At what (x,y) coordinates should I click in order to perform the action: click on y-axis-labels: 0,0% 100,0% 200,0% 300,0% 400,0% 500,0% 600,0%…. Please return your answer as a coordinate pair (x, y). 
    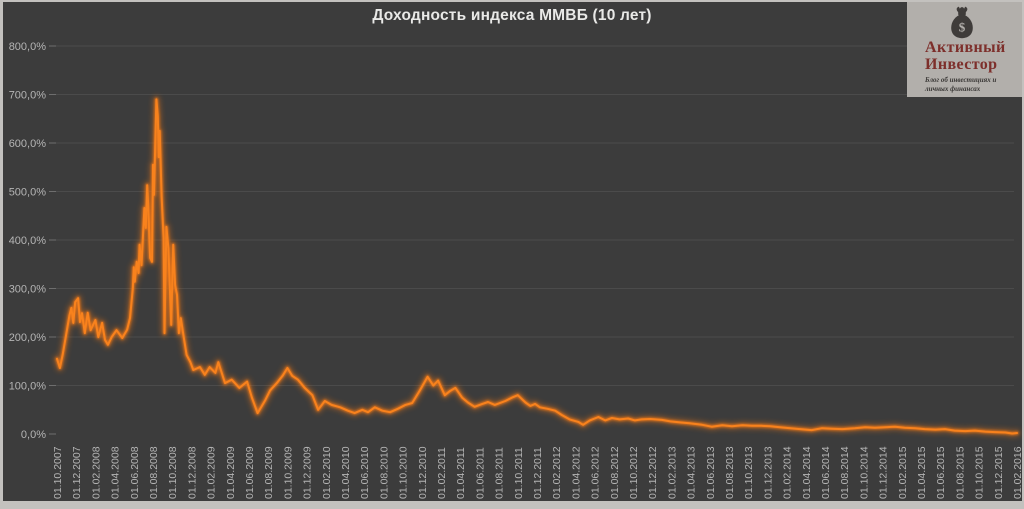
    Looking at the image, I should click on (28, 241).